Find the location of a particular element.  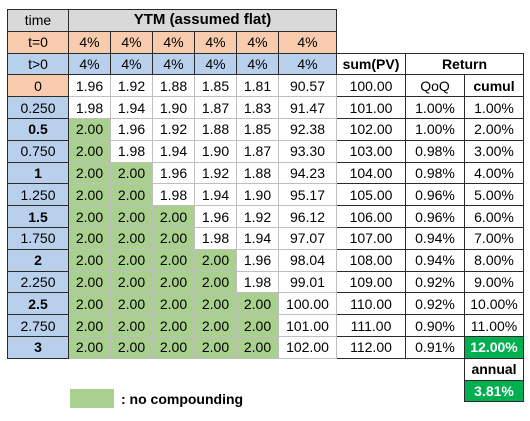

time-header: time is located at coordinates (38, 20).